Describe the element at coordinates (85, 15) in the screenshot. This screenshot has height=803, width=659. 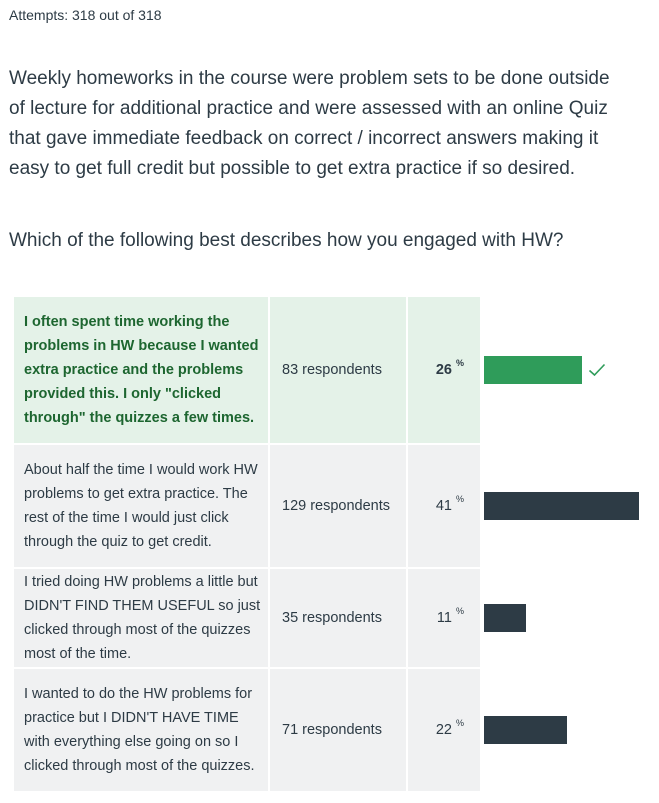
I see `attempts-count: Attempts: 318 out of 318` at that location.